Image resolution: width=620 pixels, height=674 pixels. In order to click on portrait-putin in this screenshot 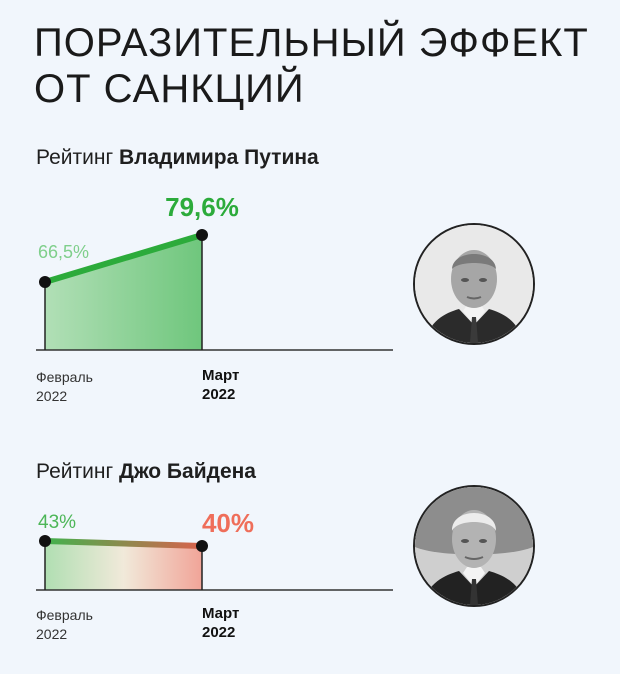, I will do `click(474, 284)`.